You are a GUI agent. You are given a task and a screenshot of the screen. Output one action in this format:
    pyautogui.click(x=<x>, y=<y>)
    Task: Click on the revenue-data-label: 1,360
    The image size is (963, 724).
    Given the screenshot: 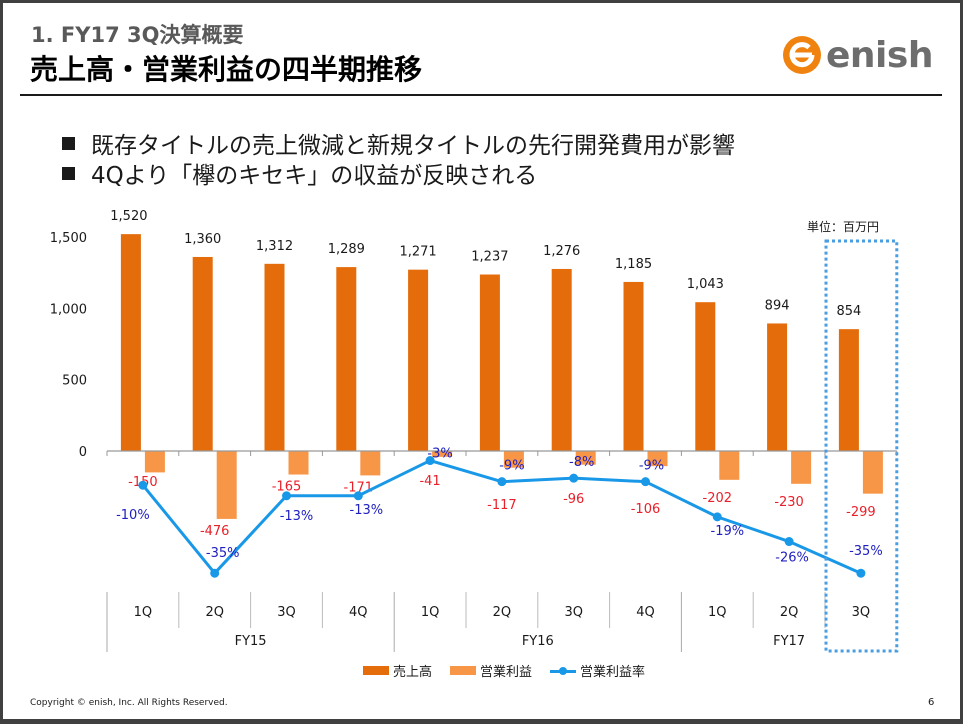 What is the action you would take?
    pyautogui.click(x=202, y=239)
    